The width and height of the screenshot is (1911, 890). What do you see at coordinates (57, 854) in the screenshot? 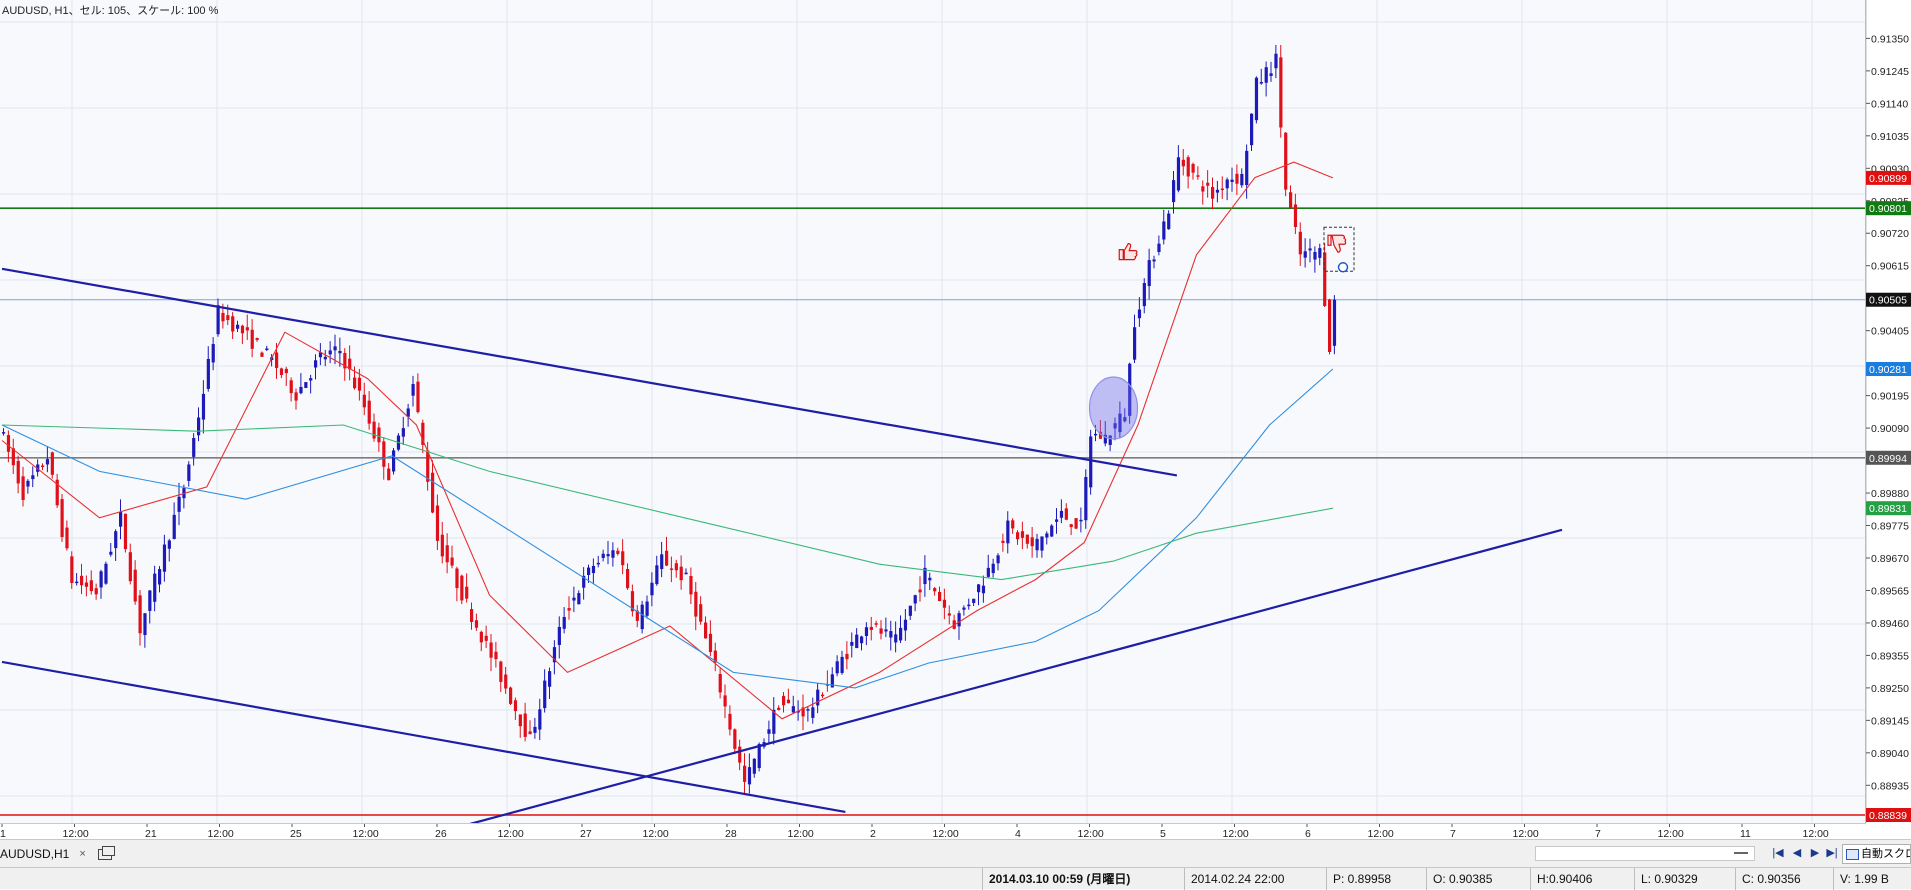
I see `chart-tab-audusd: AUDUSD,H1 ×` at bounding box center [57, 854].